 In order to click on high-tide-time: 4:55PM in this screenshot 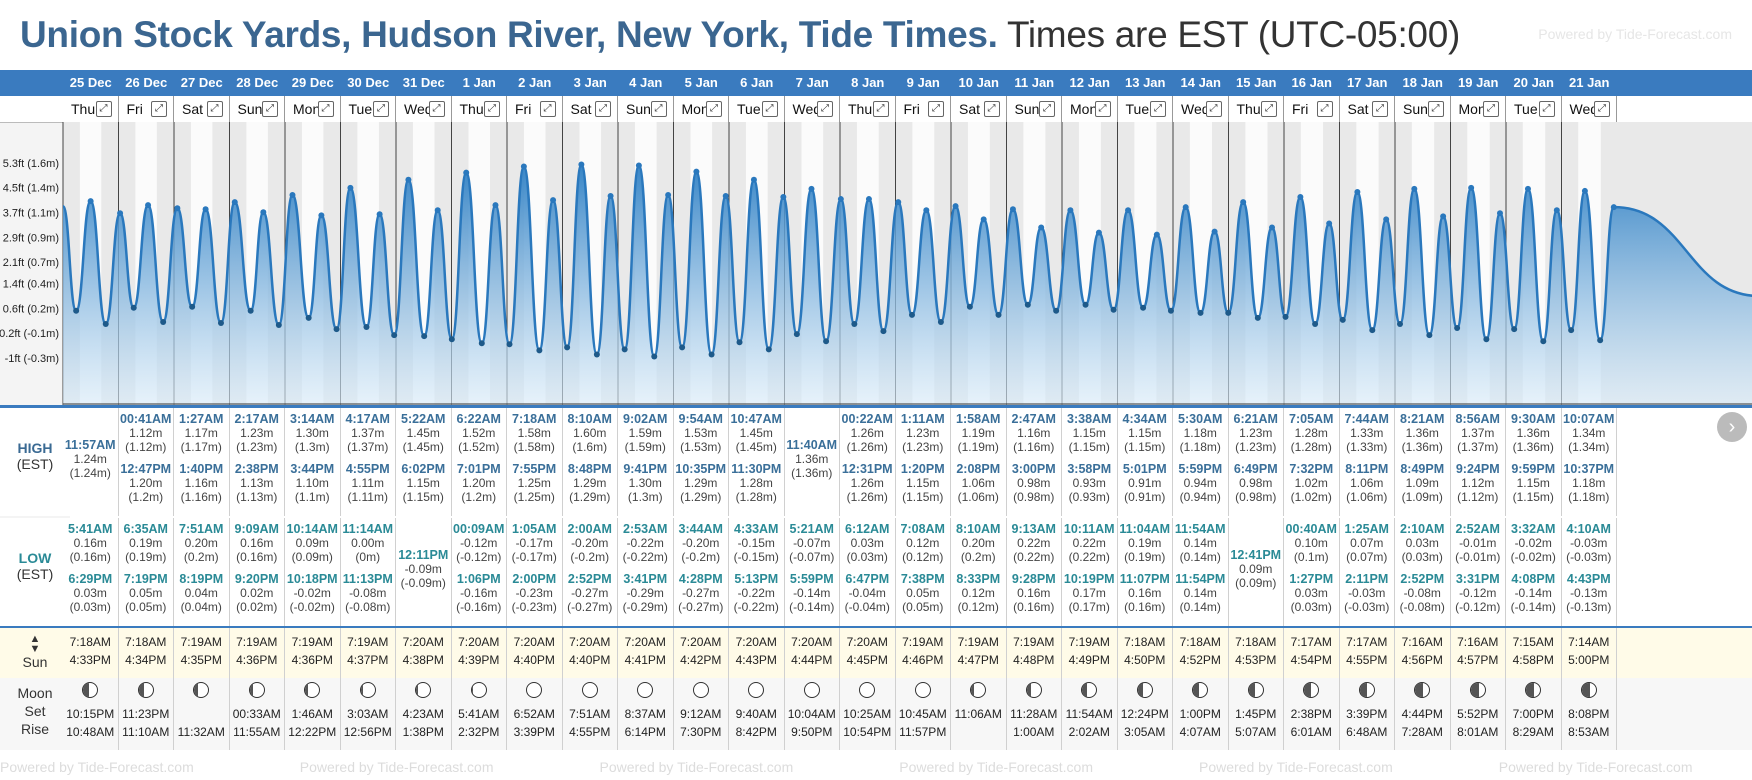, I will do `click(367, 469)`.